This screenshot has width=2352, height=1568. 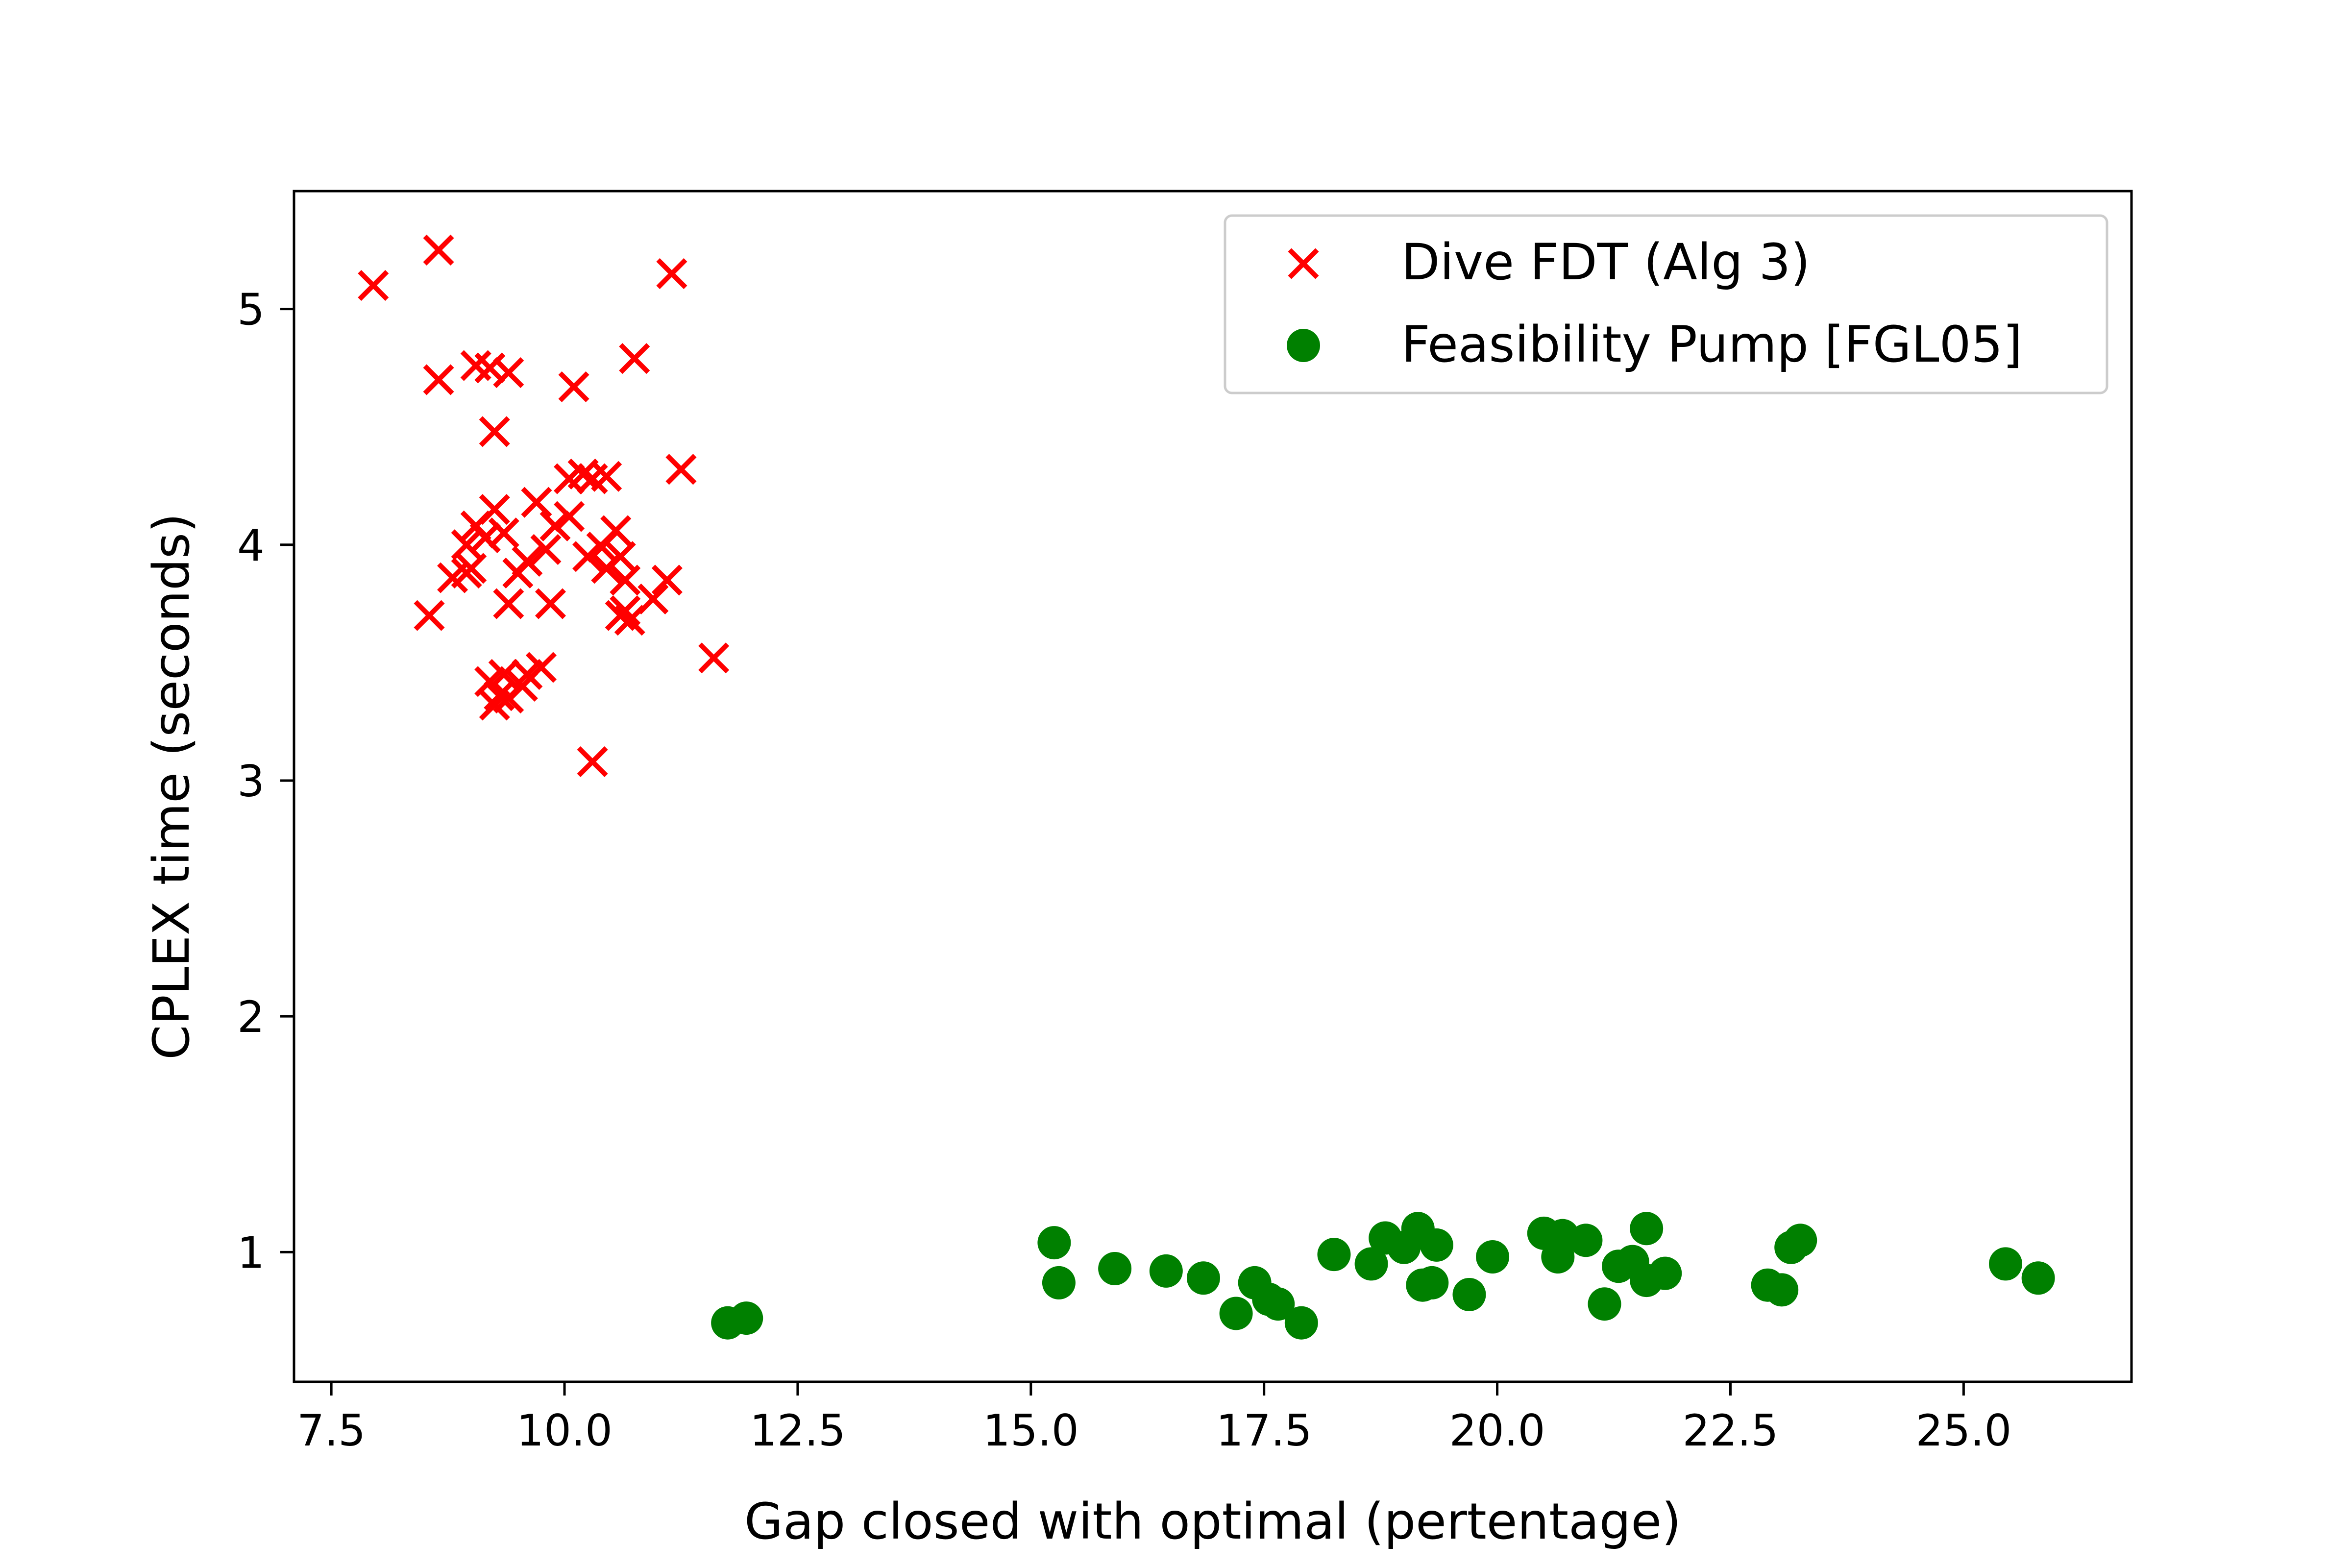 I want to click on legend-marker-dive-fdt, so click(x=1303, y=263).